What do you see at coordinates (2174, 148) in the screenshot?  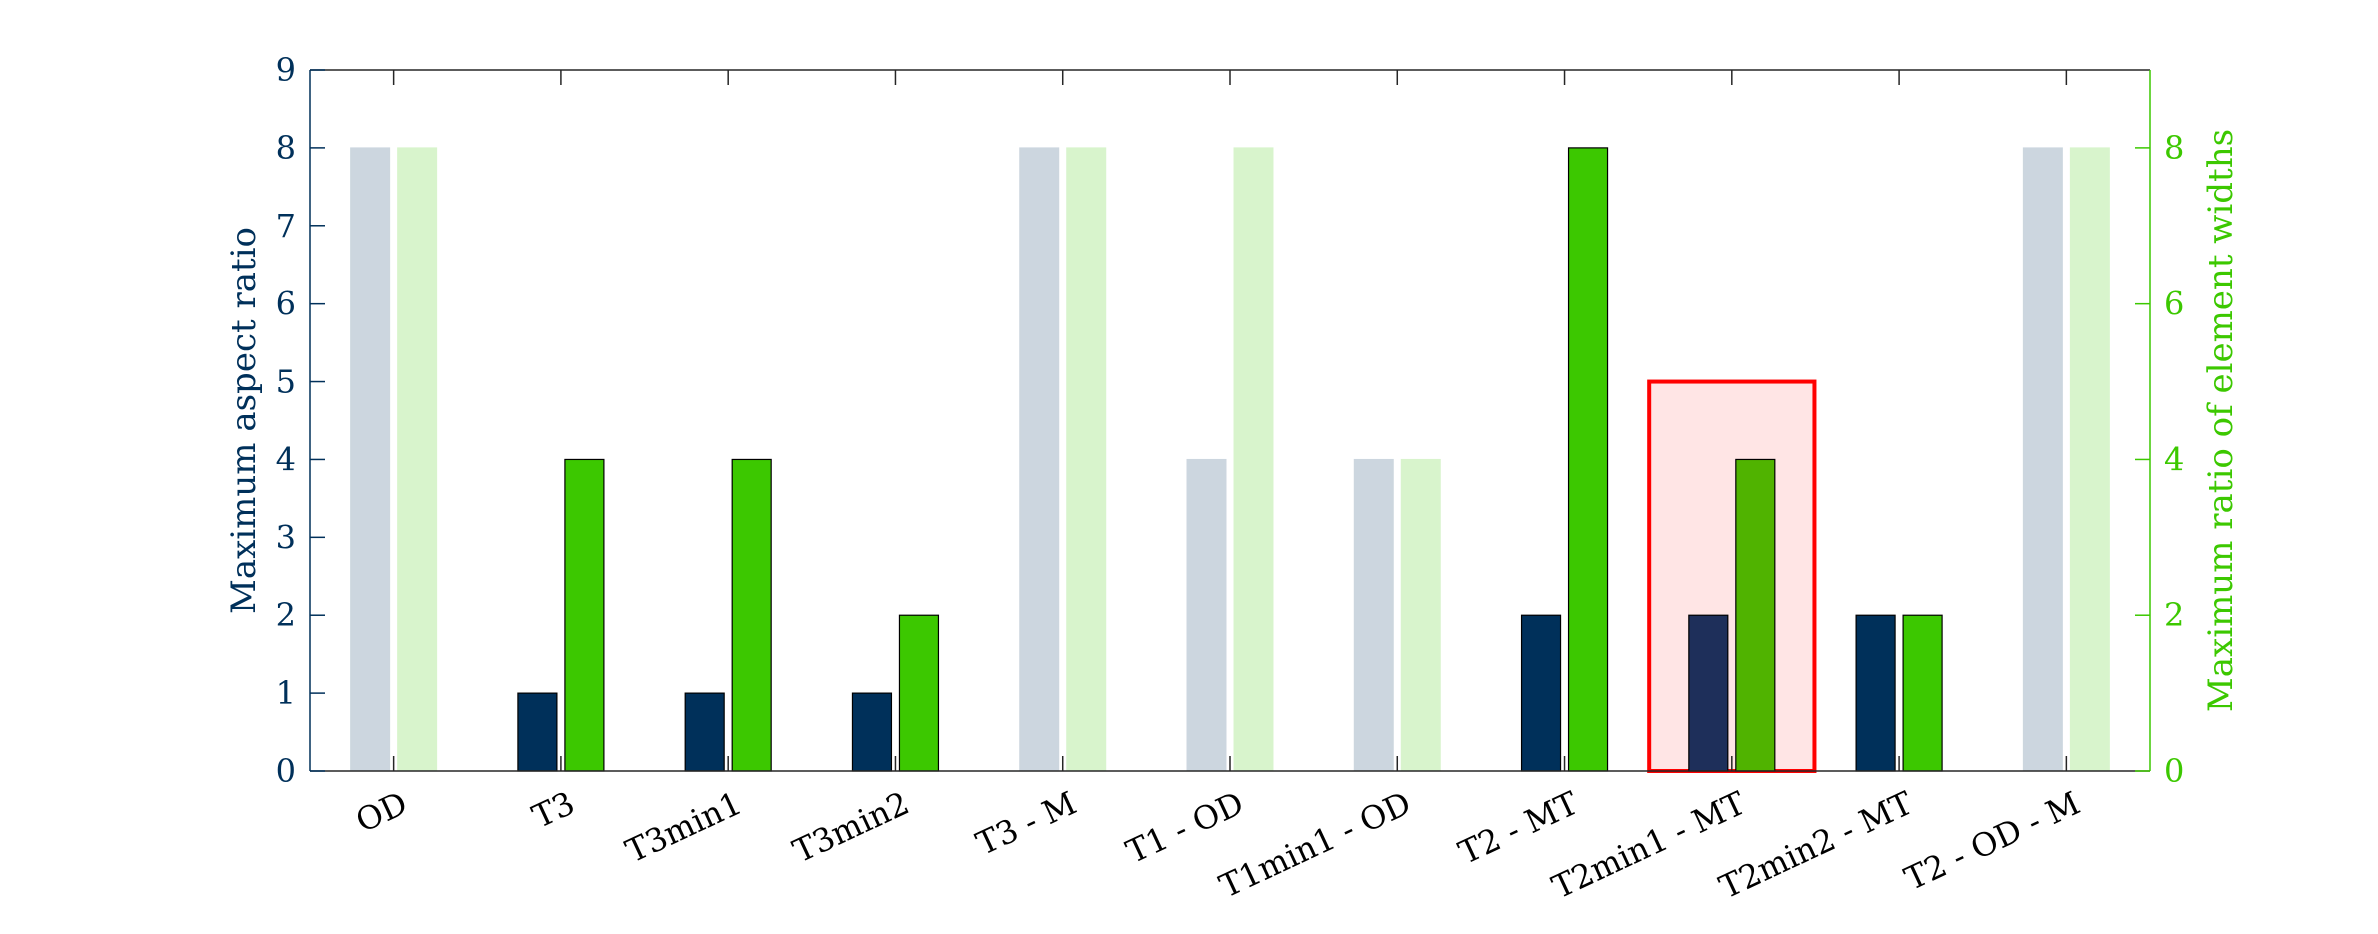 I see `y-right-tick-label: 8` at bounding box center [2174, 148].